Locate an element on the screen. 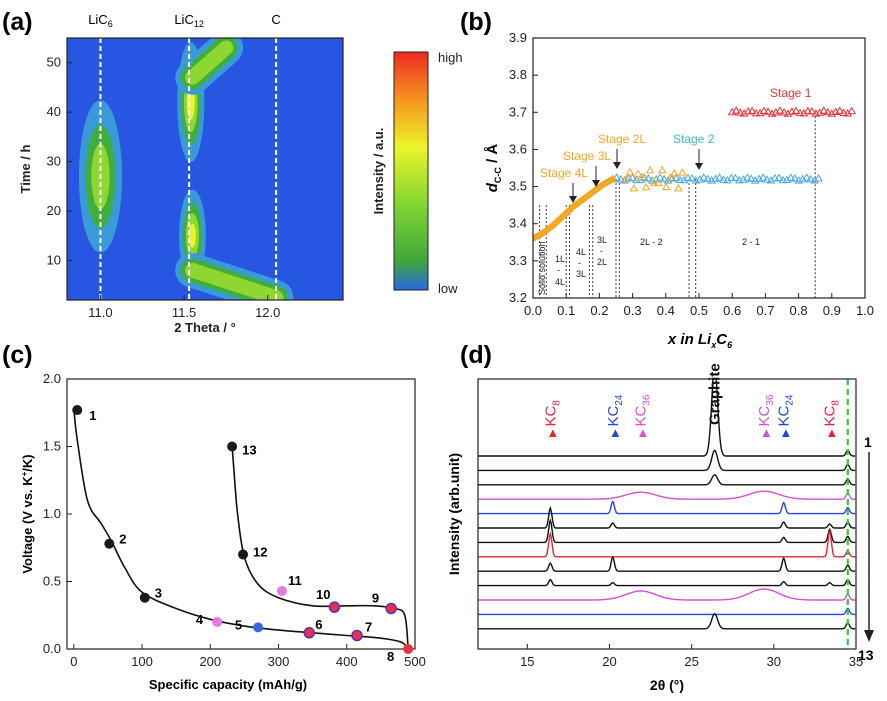 This screenshot has width=887, height=701. x-tick-label-5: 0.5 is located at coordinates (699, 310).